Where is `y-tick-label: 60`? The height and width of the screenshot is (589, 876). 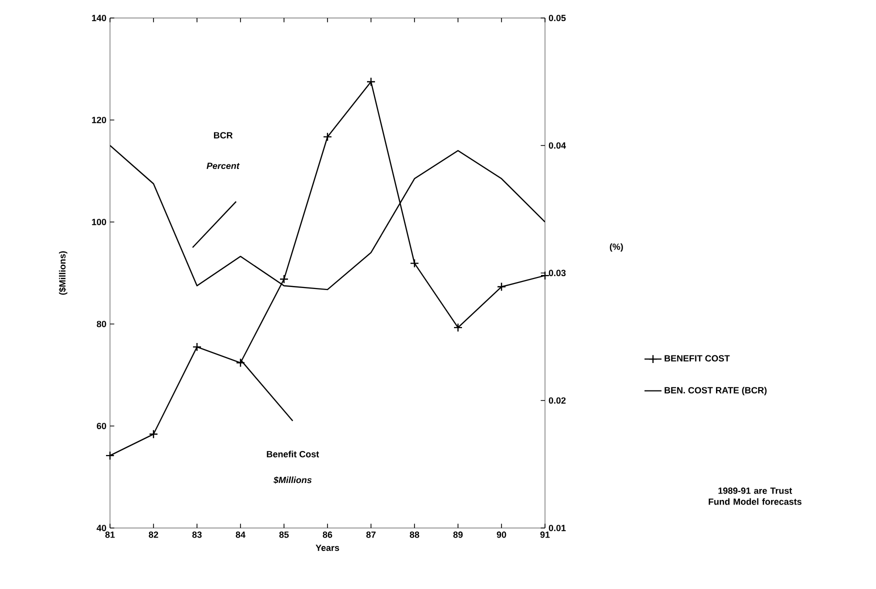 y-tick-label: 60 is located at coordinates (101, 426).